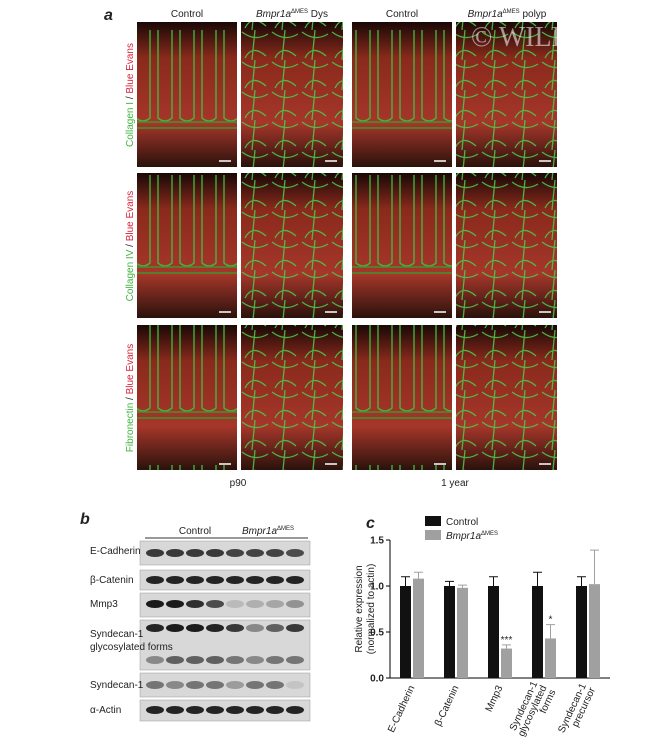 The image size is (650, 747). Describe the element at coordinates (130, 246) in the screenshot. I see `row-label: Collagen IV / Blue Evans` at that location.